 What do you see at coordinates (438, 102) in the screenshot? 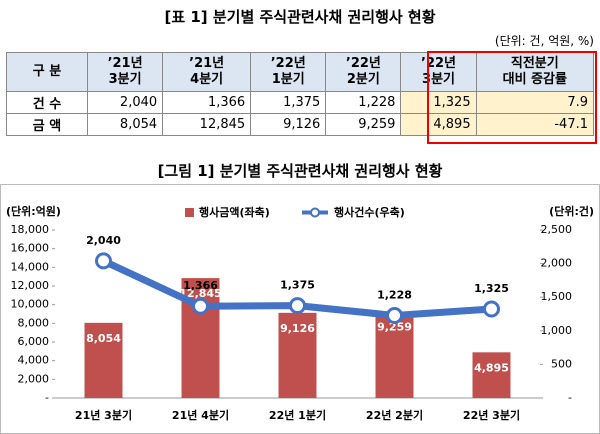
I see `cell: 1,325` at bounding box center [438, 102].